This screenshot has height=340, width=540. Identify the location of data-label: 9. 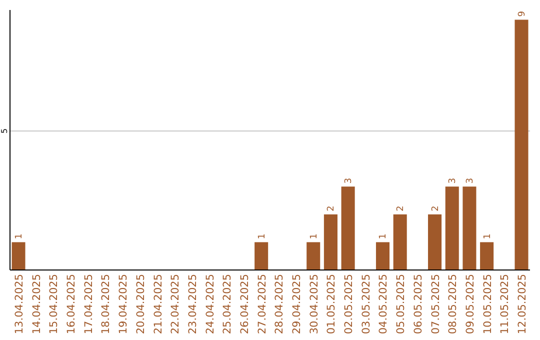
(523, 13).